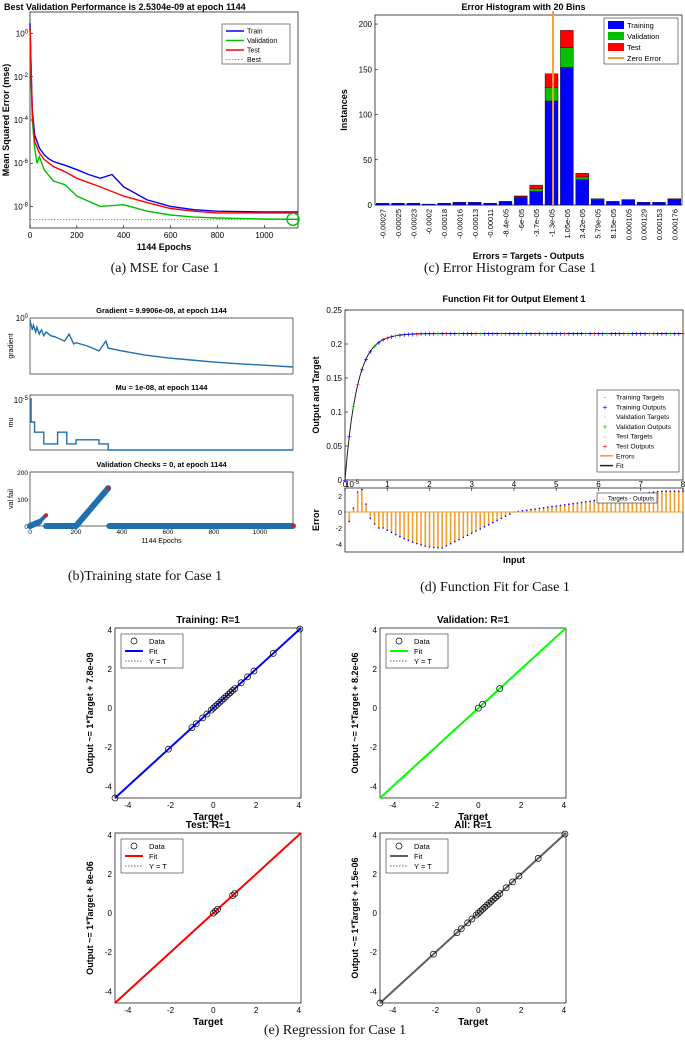  I want to click on reg_all-legend-label: Data, so click(422, 846).